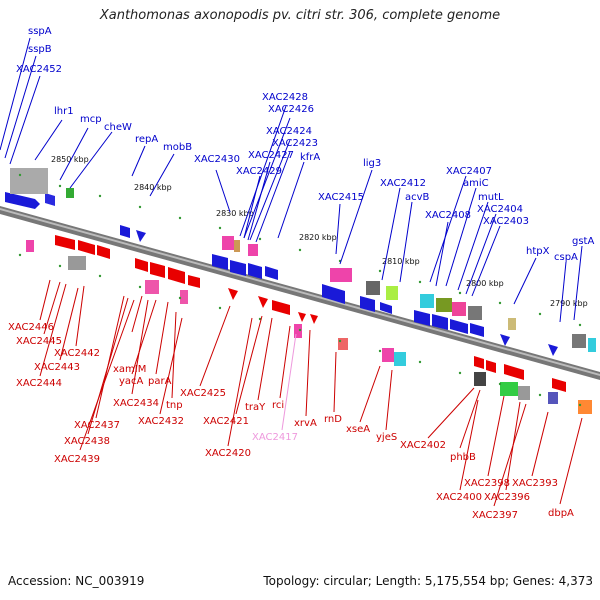 Image resolution: width=600 pixels, height=600 pixels. I want to click on gene-label: cheW, so click(118, 127).